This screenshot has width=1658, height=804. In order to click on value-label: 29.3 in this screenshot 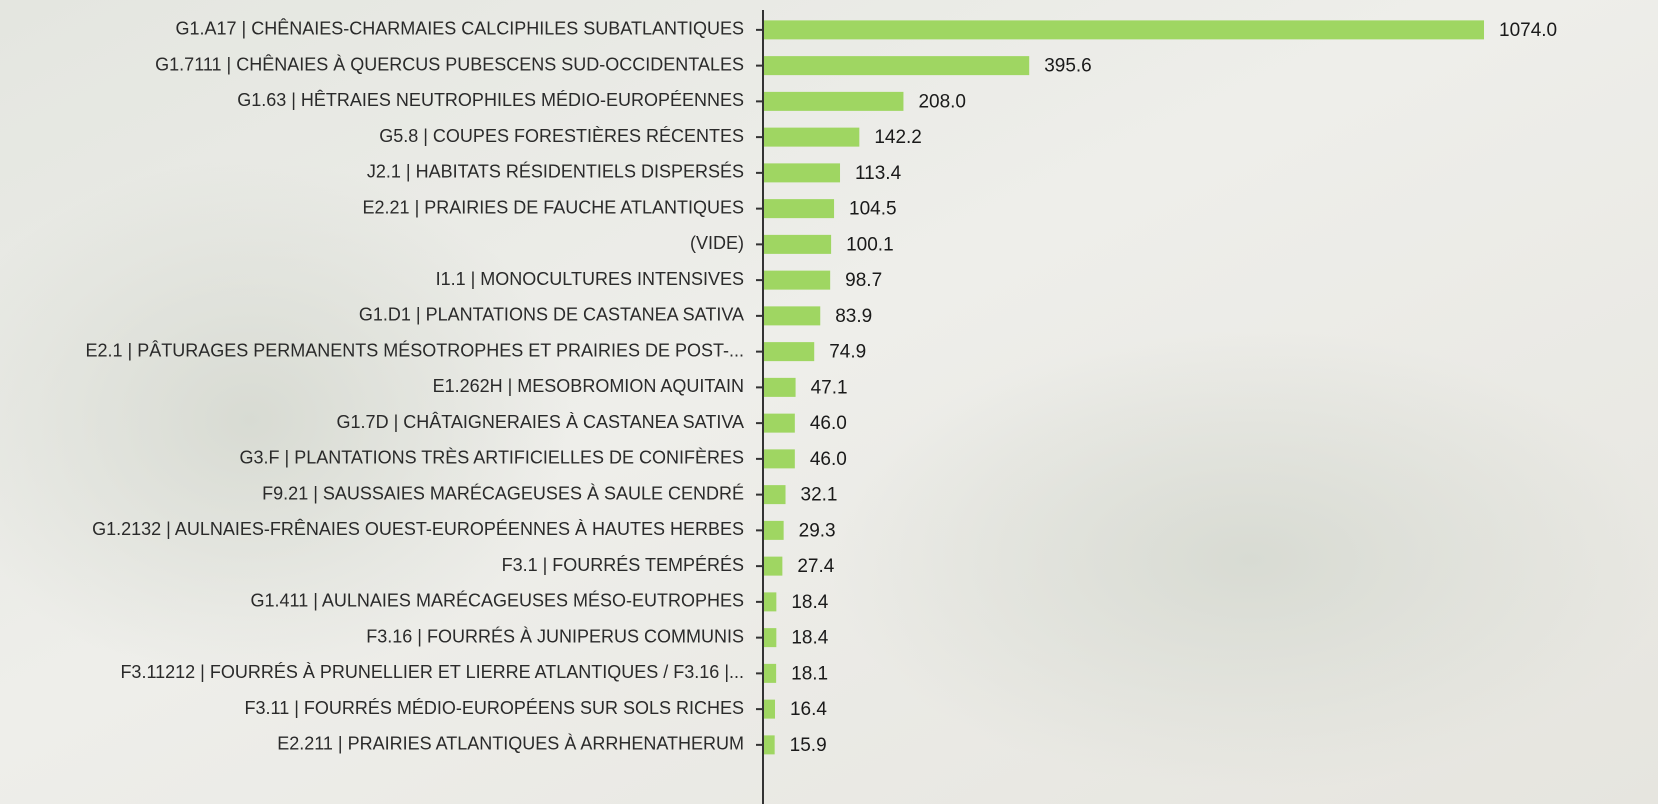, I will do `click(817, 530)`.